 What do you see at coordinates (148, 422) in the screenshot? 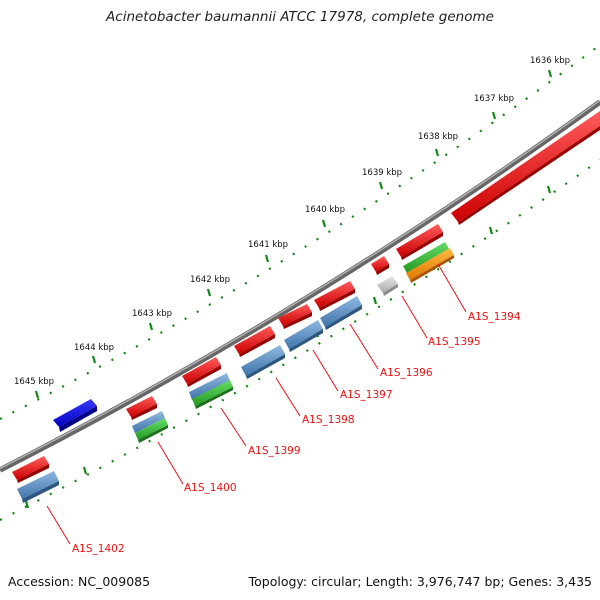
I see `cds-A1S_1401-steel` at bounding box center [148, 422].